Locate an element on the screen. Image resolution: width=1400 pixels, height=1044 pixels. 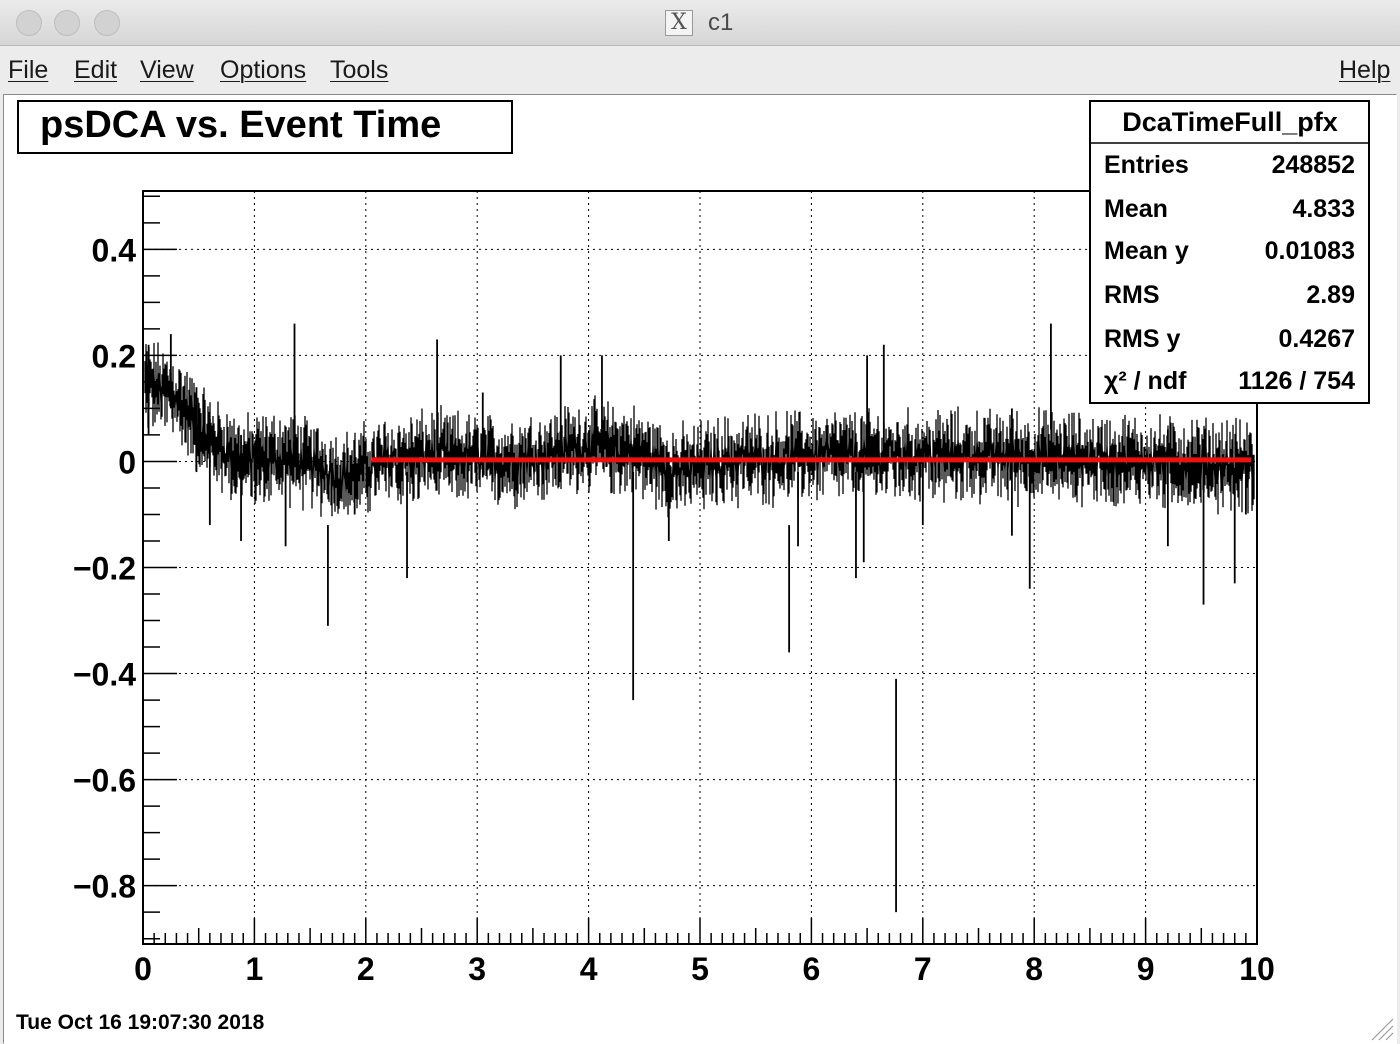
menu-options: Options is located at coordinates (263, 70).